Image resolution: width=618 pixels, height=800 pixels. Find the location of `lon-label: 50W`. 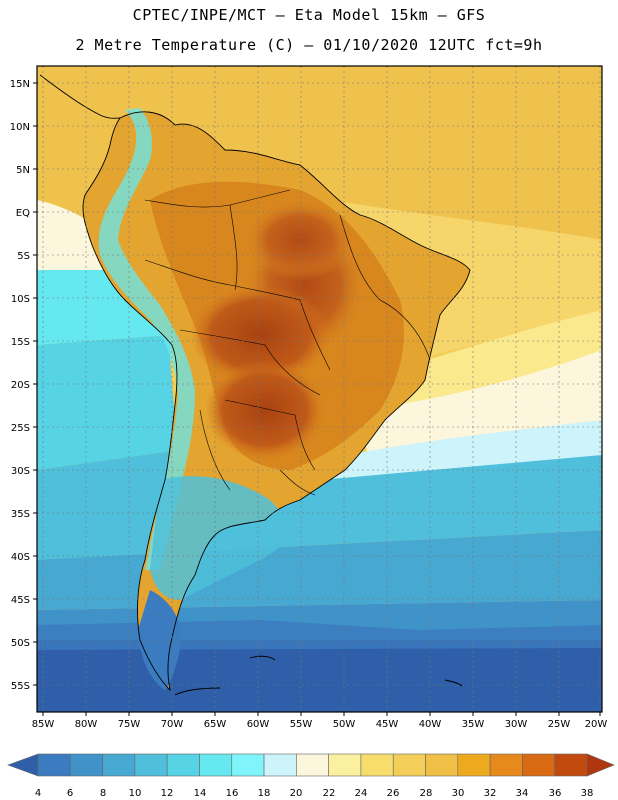

lon-label: 50W is located at coordinates (344, 724).